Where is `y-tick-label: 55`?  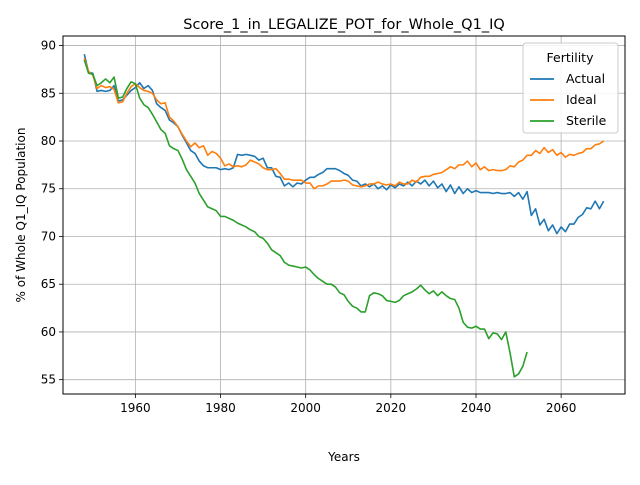
y-tick-label: 55 is located at coordinates (48, 380).